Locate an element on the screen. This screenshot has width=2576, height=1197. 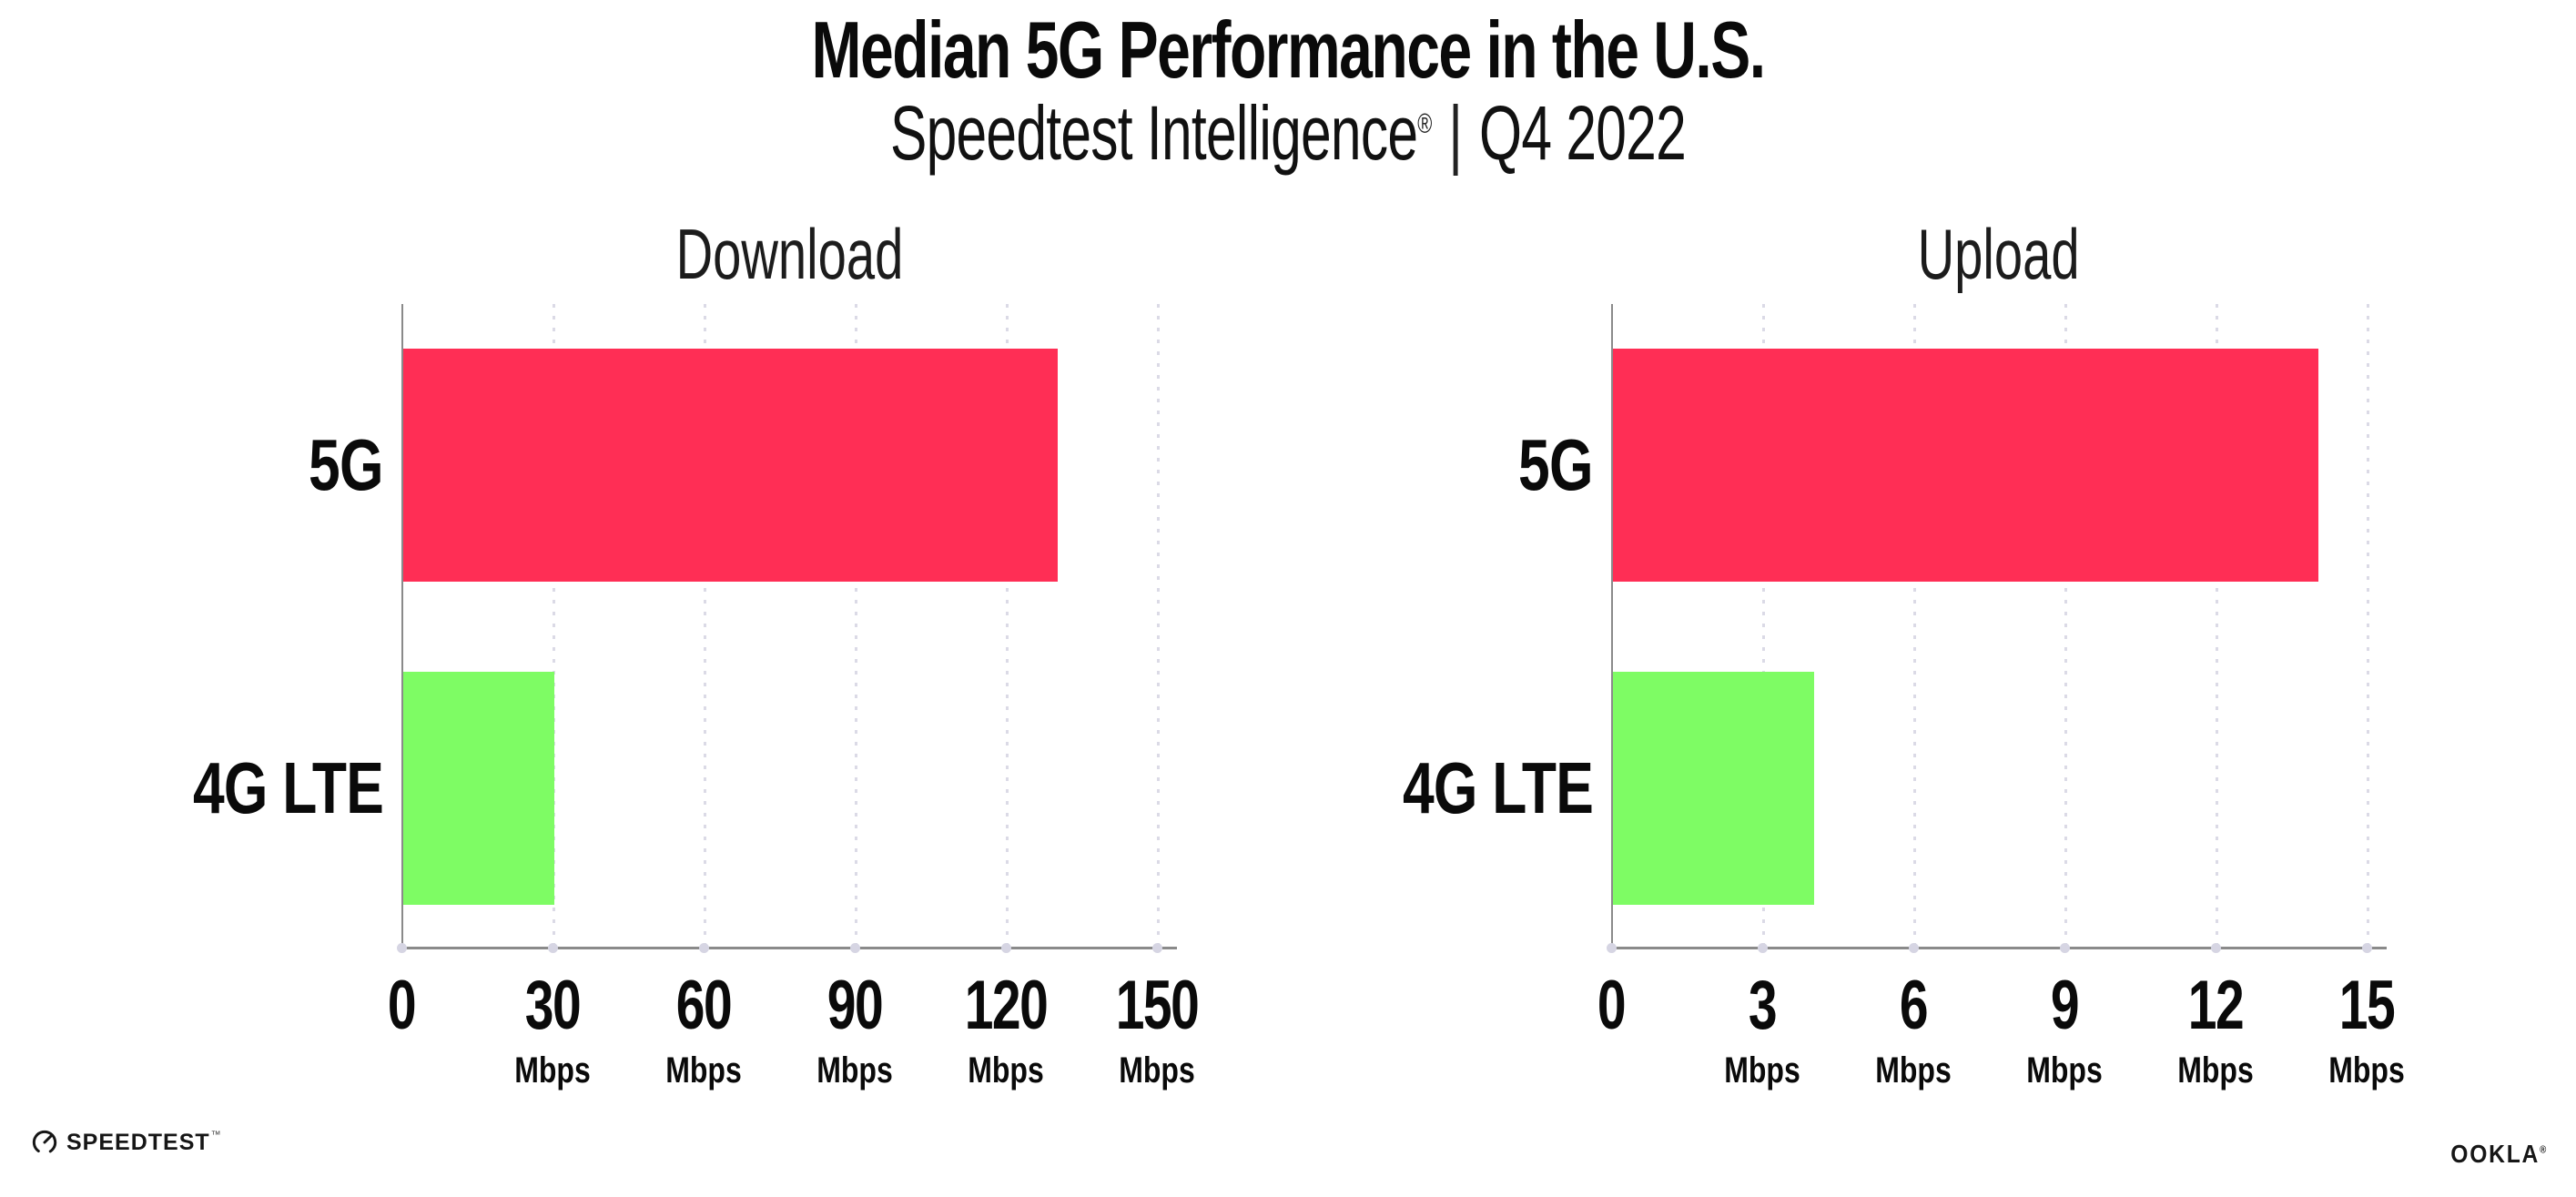
x-tick-value: 90 is located at coordinates (855, 1005).